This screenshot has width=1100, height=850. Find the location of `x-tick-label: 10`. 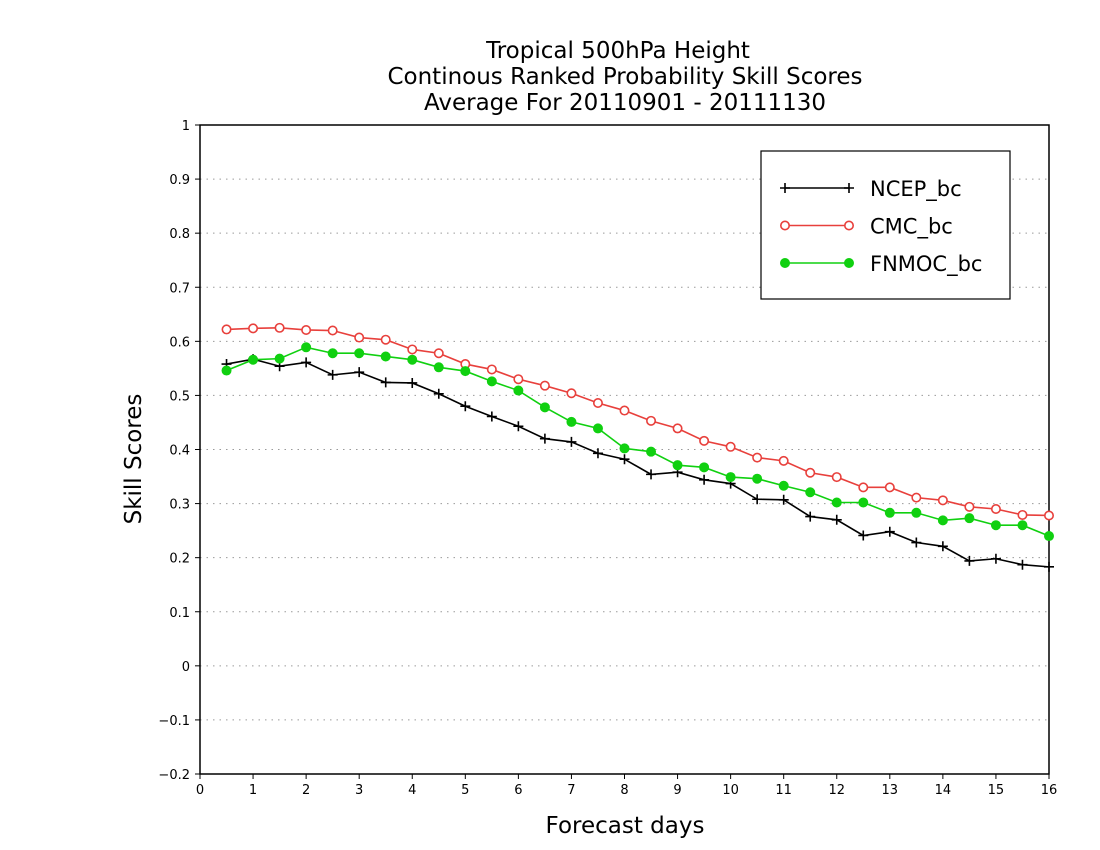

x-tick-label: 10 is located at coordinates (730, 790).